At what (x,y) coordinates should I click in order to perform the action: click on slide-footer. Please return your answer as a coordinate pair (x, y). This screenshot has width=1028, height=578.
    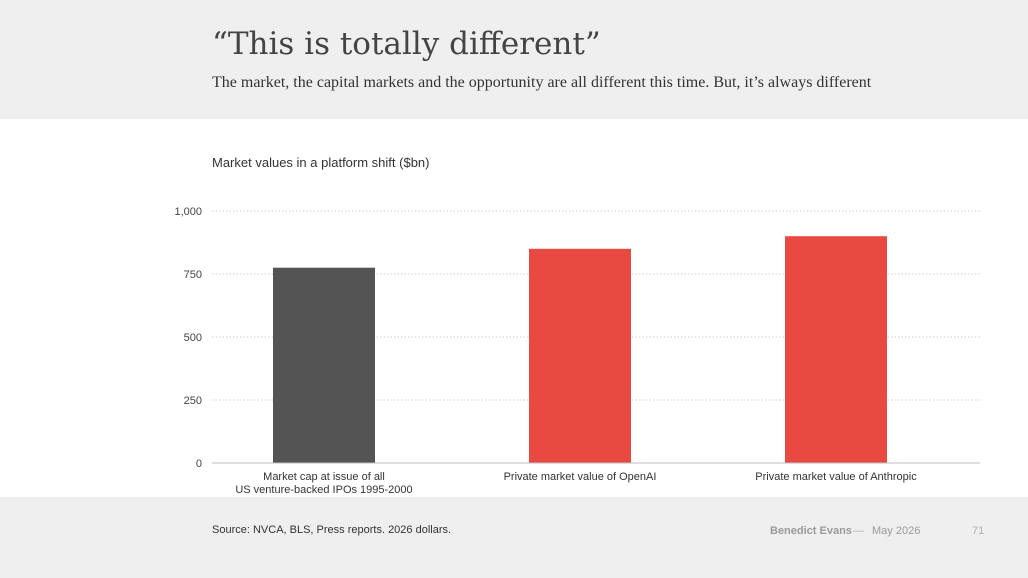
    Looking at the image, I should click on (514, 537).